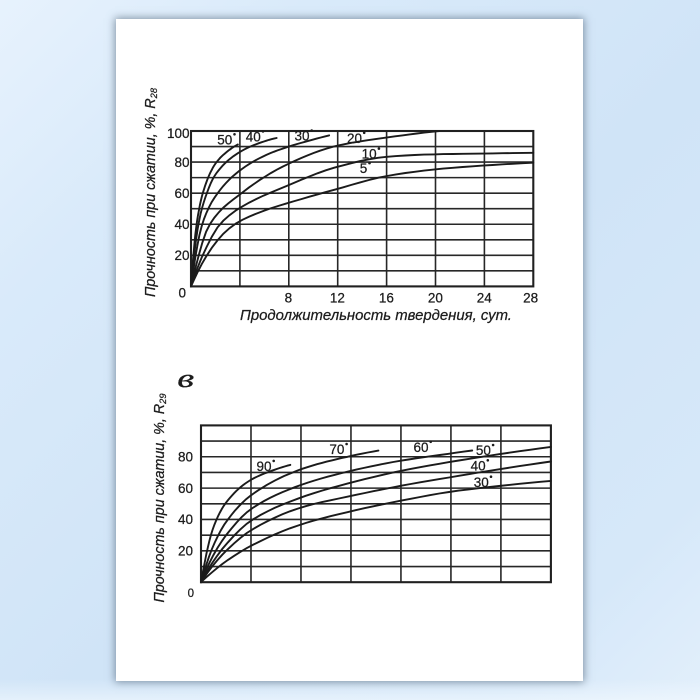 The width and height of the screenshot is (700, 700). Describe the element at coordinates (530, 297) in the screenshot. I see `svg-text: 28` at that location.